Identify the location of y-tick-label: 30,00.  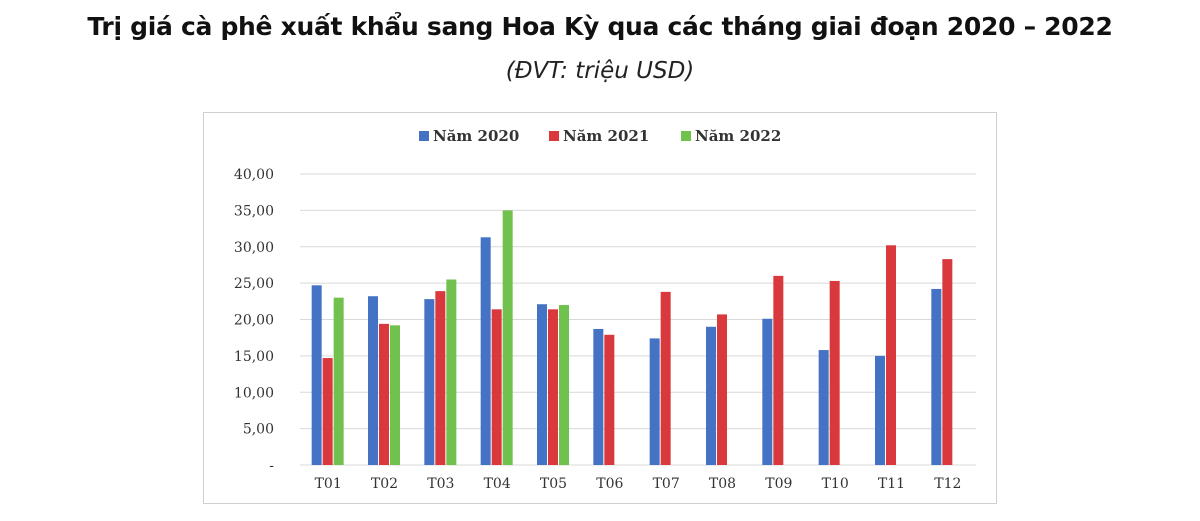
(254, 248).